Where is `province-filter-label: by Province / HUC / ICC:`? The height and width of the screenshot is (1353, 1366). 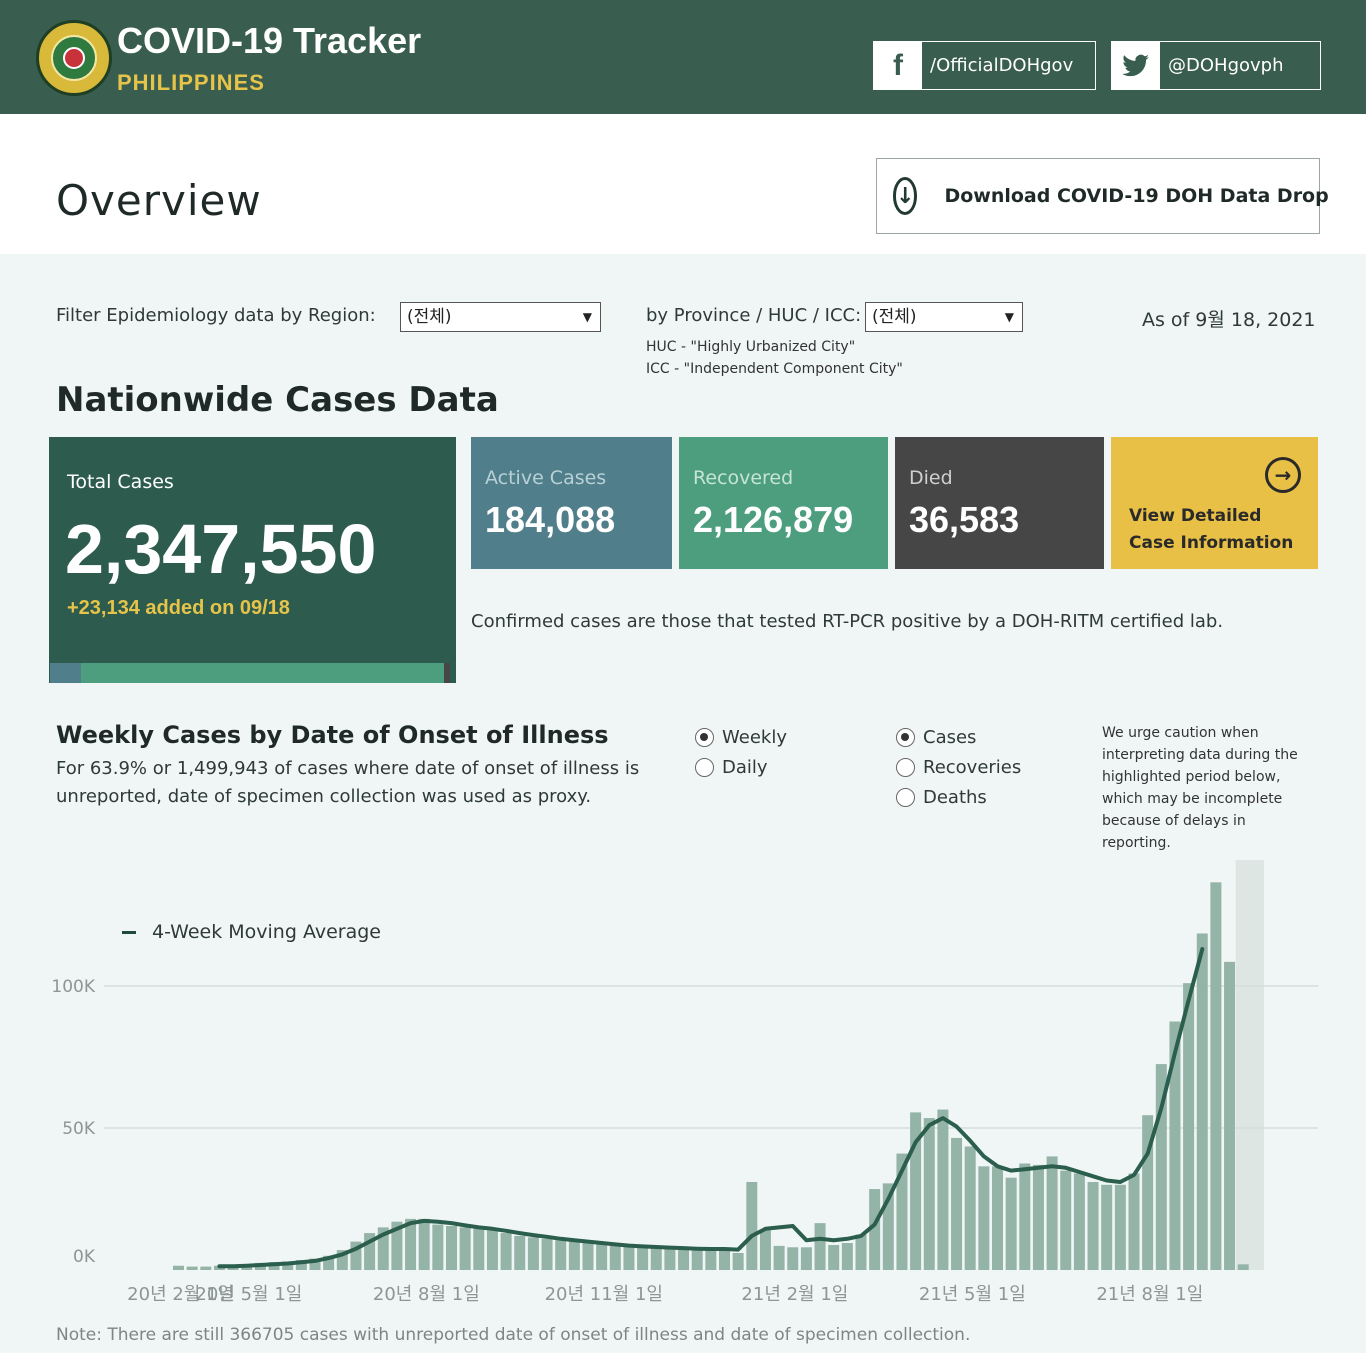
province-filter-label: by Province / HUC / ICC: is located at coordinates (754, 315).